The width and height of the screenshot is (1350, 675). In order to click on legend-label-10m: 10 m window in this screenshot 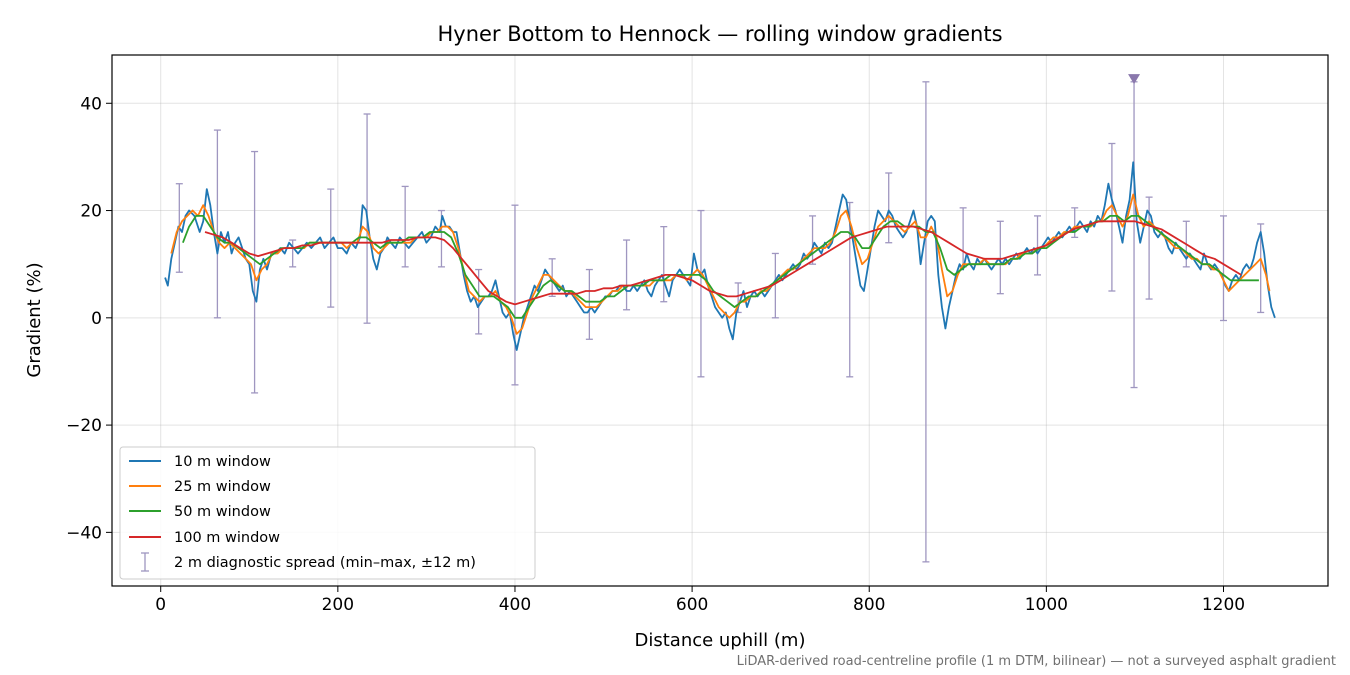, I will do `click(222, 462)`.